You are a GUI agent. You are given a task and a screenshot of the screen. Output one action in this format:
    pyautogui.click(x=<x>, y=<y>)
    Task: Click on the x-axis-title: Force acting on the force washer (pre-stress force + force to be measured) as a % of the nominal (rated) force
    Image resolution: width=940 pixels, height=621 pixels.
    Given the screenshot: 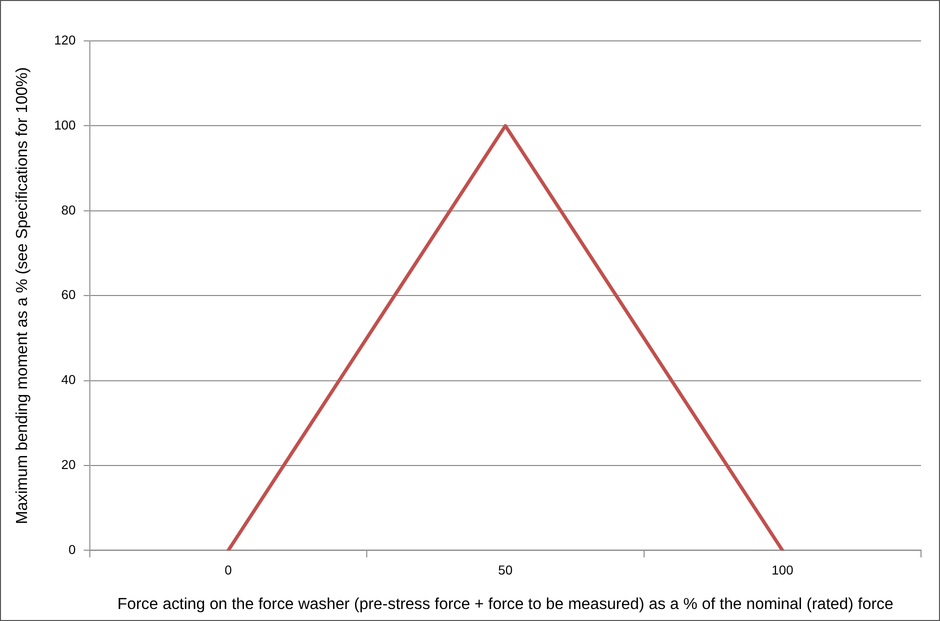 What is the action you would take?
    pyautogui.click(x=505, y=604)
    